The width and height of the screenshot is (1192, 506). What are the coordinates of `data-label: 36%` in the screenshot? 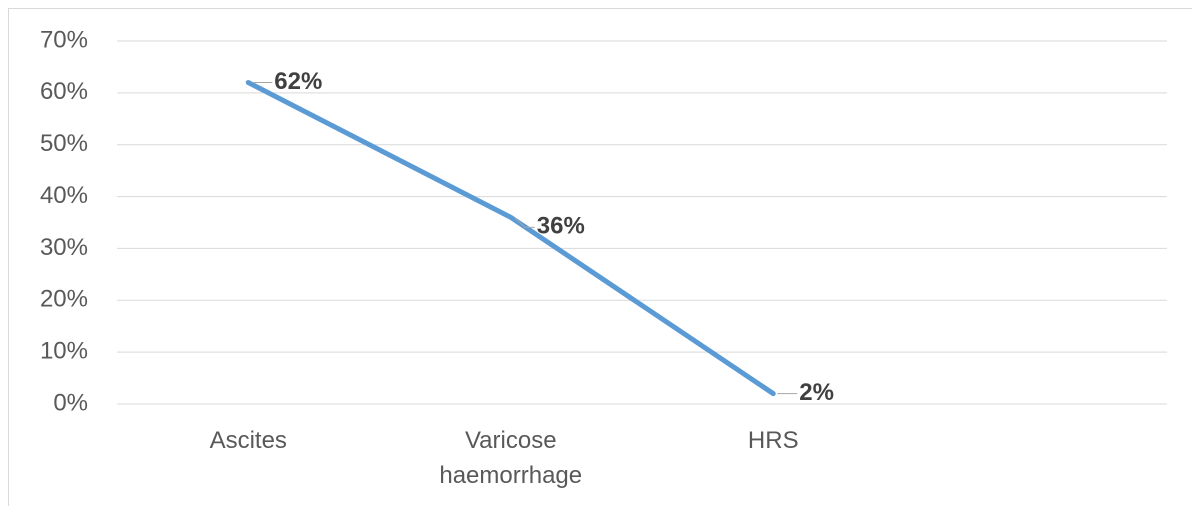 It's located at (561, 226).